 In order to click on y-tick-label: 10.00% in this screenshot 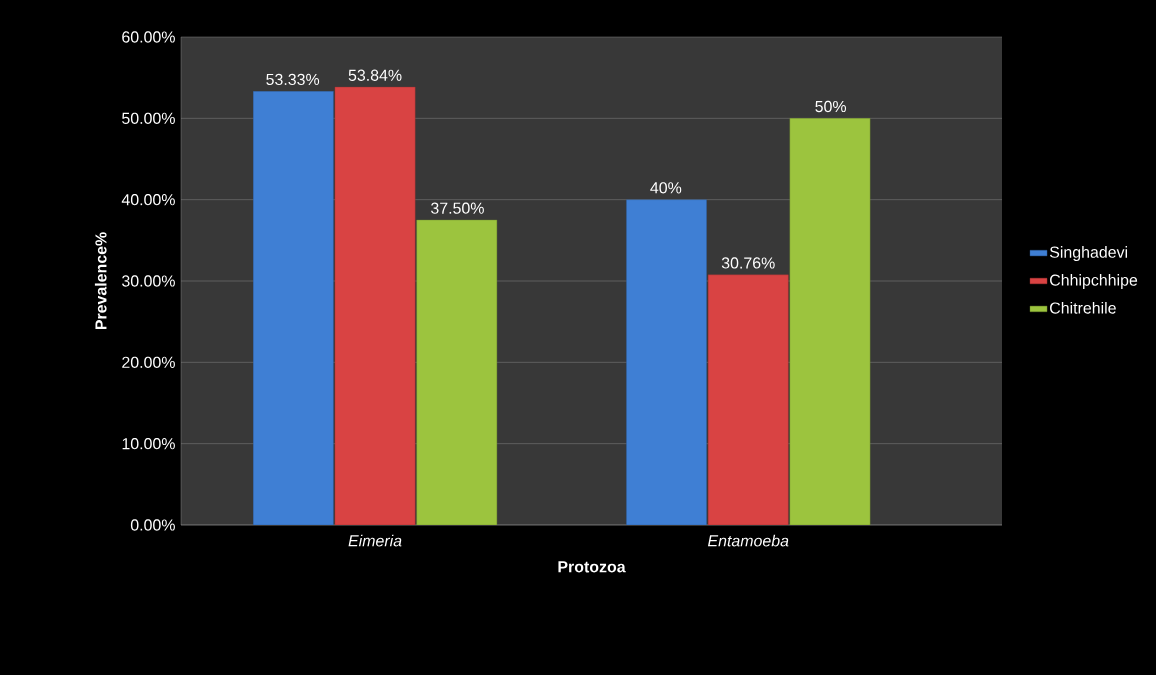, I will do `click(148, 444)`.